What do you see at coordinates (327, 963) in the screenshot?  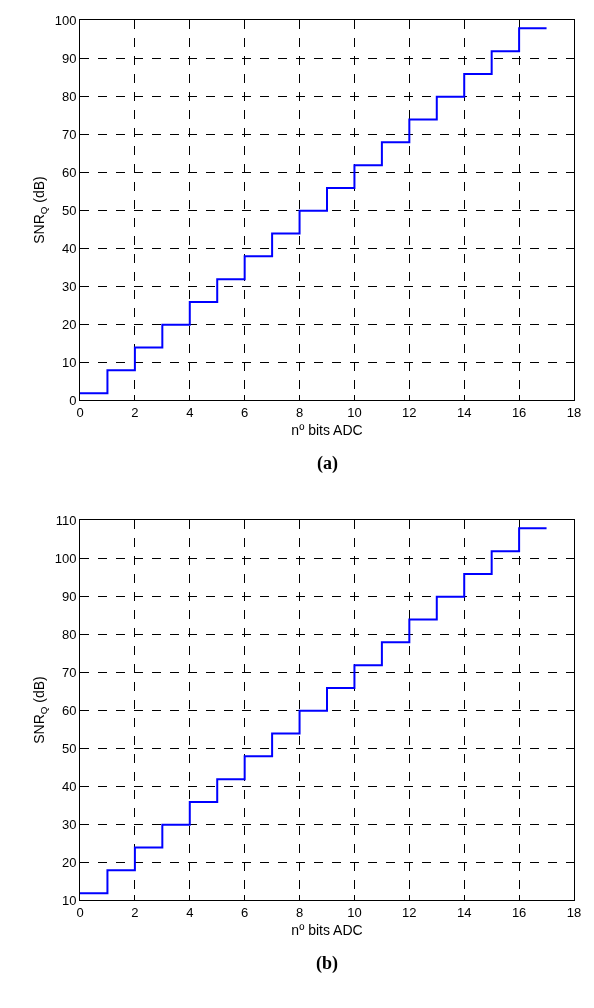 I see `text: (b)` at bounding box center [327, 963].